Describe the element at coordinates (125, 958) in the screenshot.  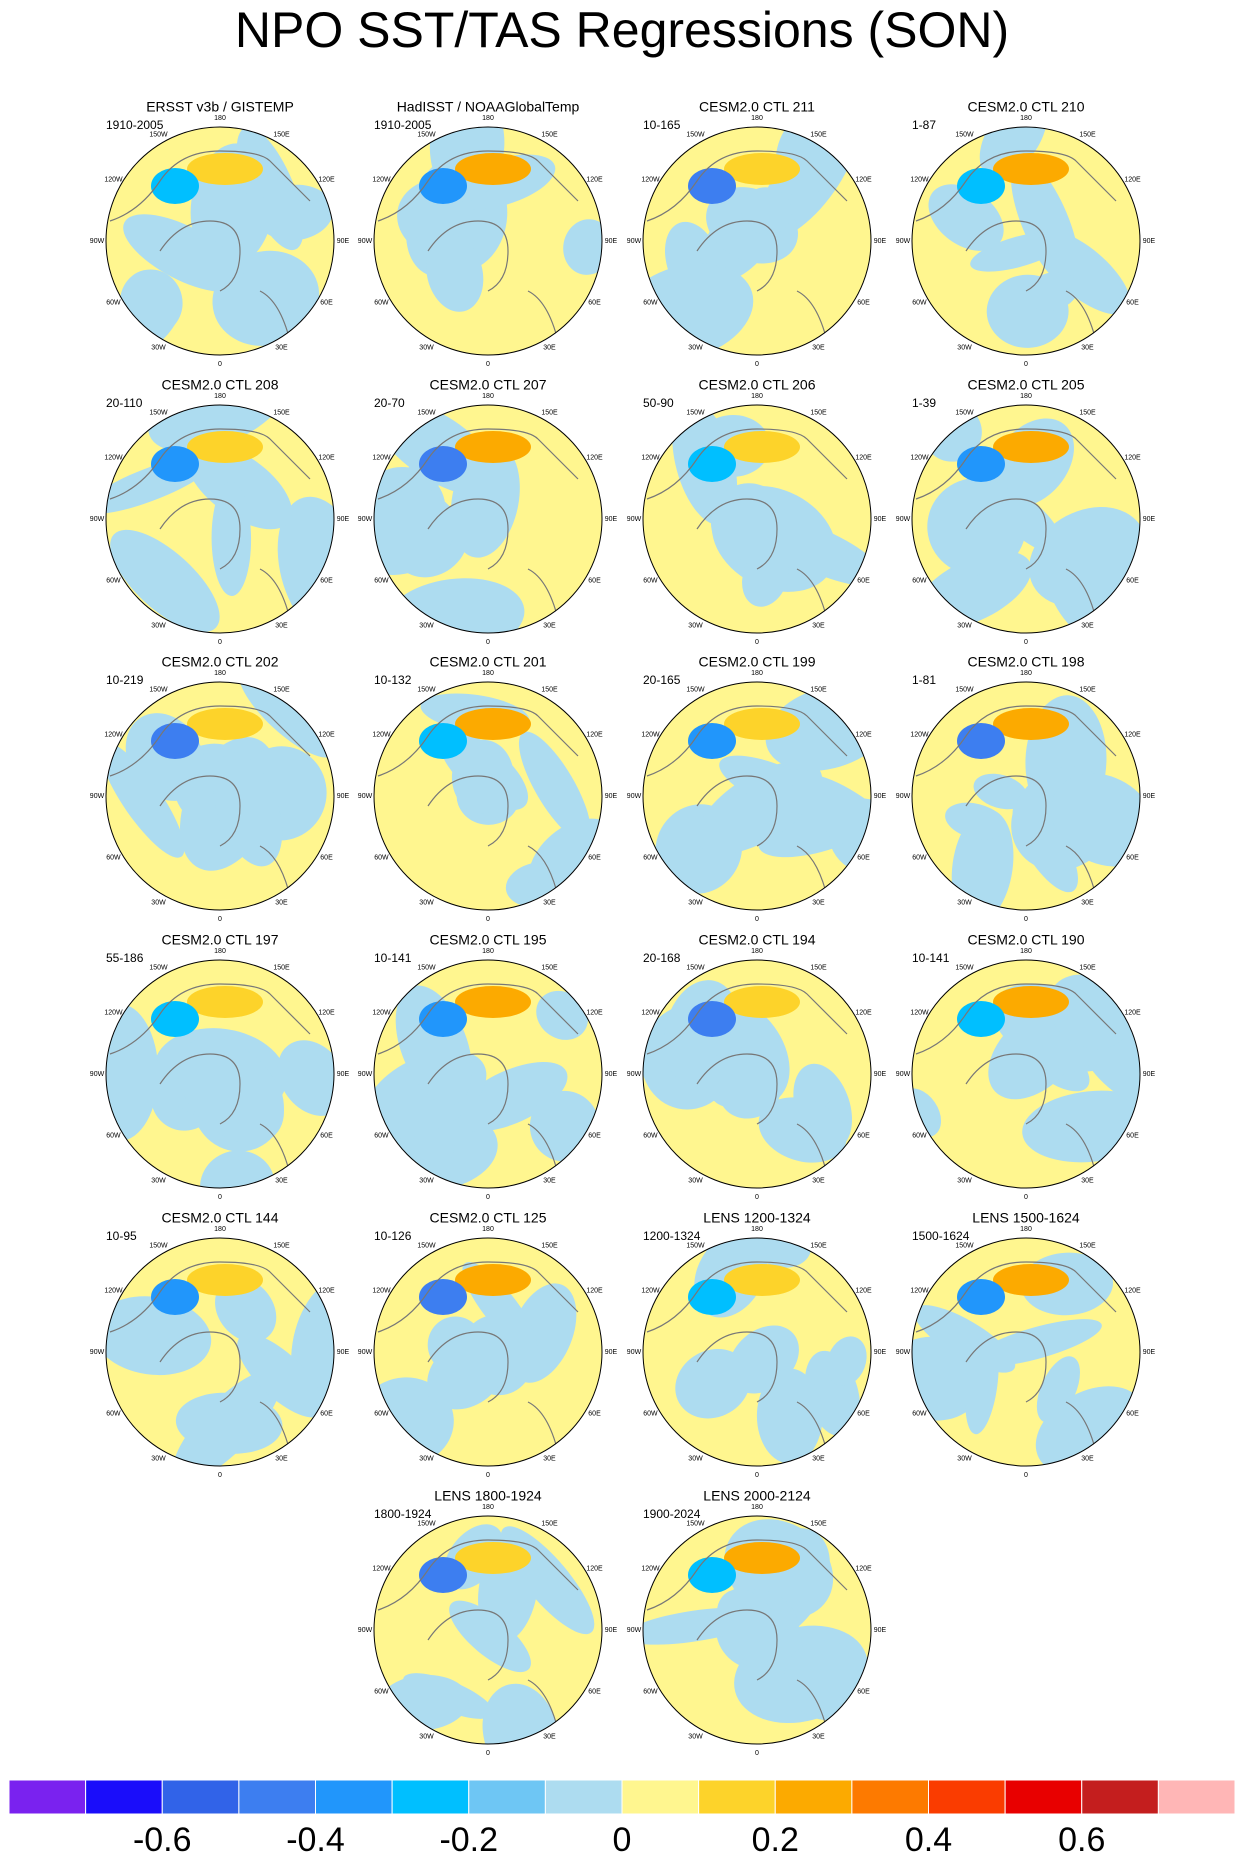
I see `panel-period: 55-186` at that location.